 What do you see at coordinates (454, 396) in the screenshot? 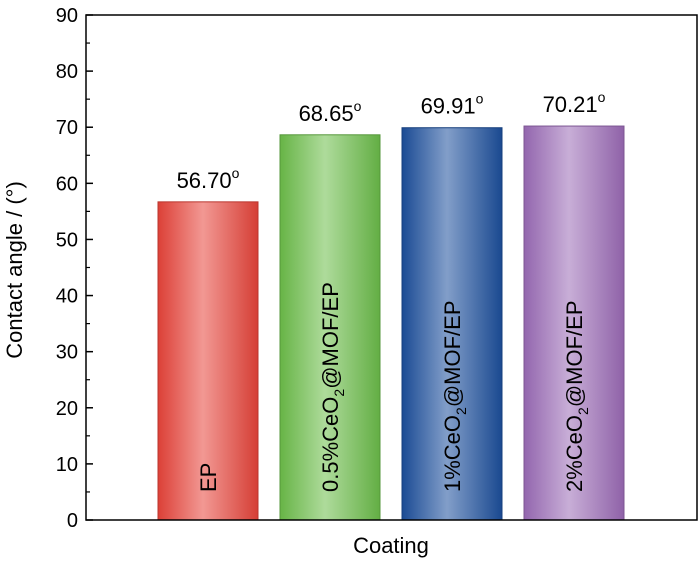
I see `bar-category-label-3: 1%CeO2@MOF/EP` at bounding box center [454, 396].